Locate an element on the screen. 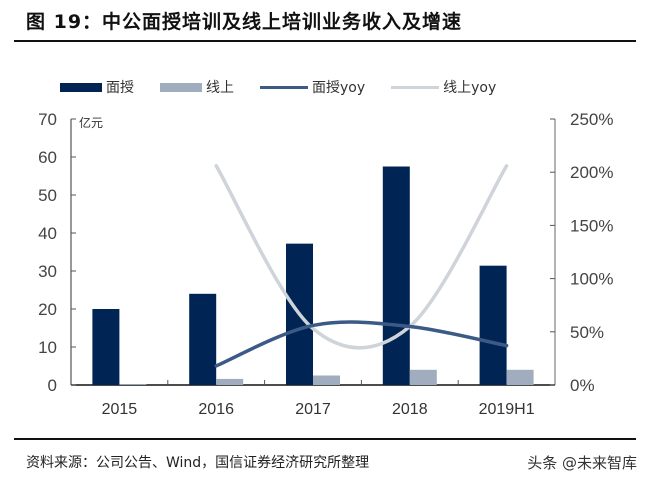  left-tick-label: 0 is located at coordinates (52, 385).